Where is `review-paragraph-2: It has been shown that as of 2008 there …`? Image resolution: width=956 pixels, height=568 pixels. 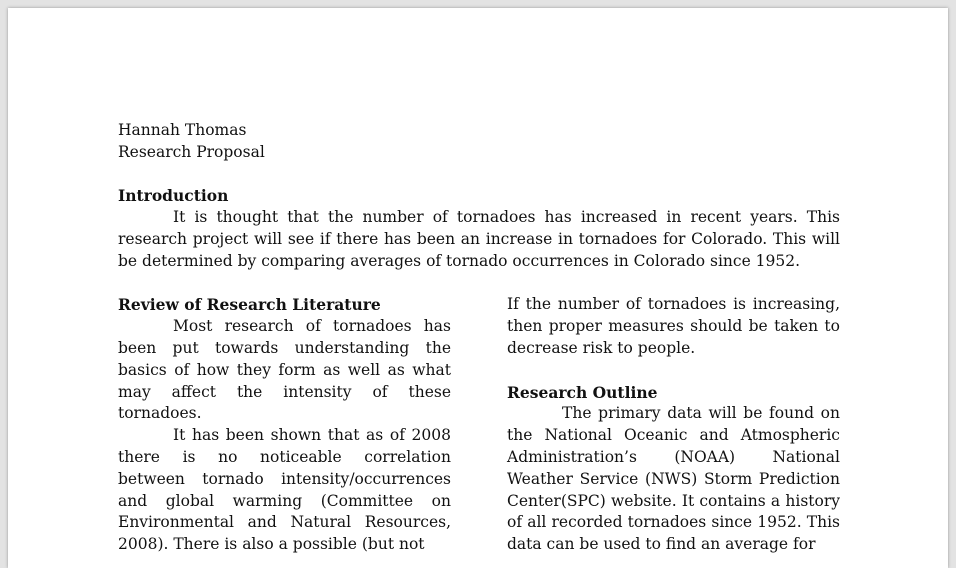
review-paragraph-2: It has been shown that as of 2008 there … is located at coordinates (284, 490).